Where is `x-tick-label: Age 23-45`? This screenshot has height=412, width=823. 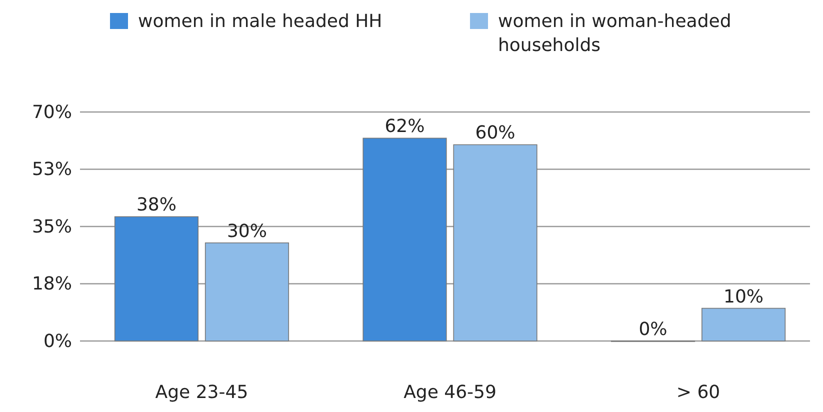 x-tick-label: Age 23-45 is located at coordinates (201, 392).